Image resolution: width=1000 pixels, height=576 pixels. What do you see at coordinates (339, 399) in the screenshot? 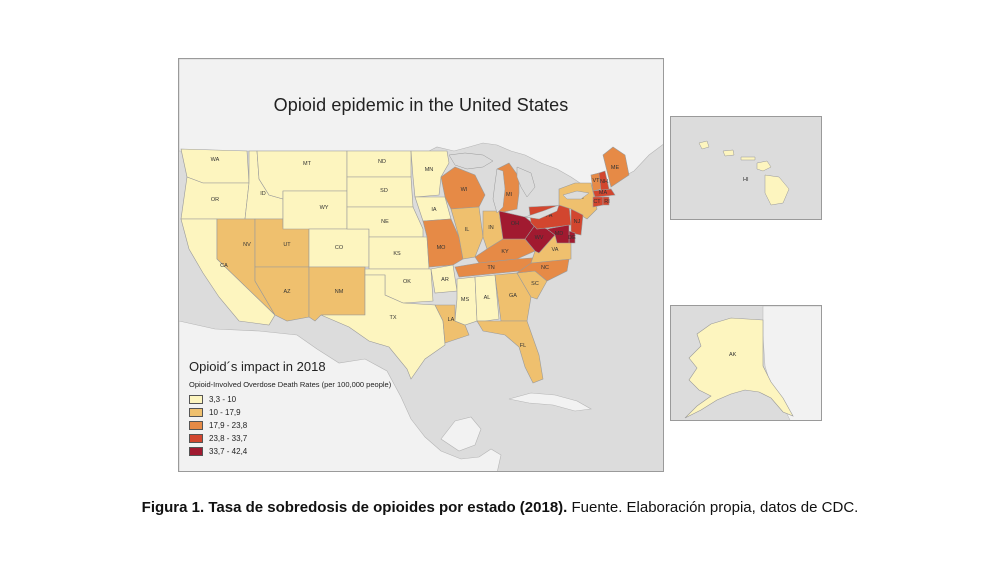
I see `legend-item: 3,3 - 10` at bounding box center [339, 399].